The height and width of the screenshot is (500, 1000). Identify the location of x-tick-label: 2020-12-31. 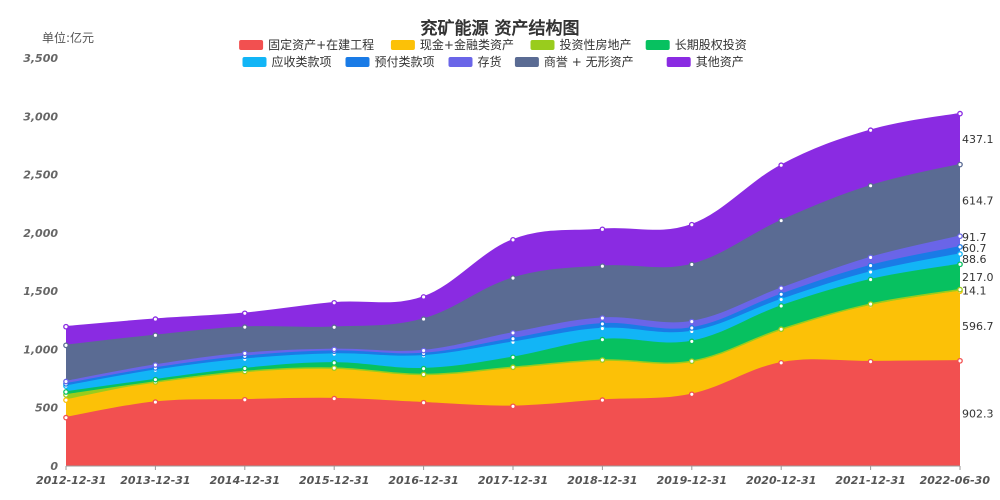
(781, 480).